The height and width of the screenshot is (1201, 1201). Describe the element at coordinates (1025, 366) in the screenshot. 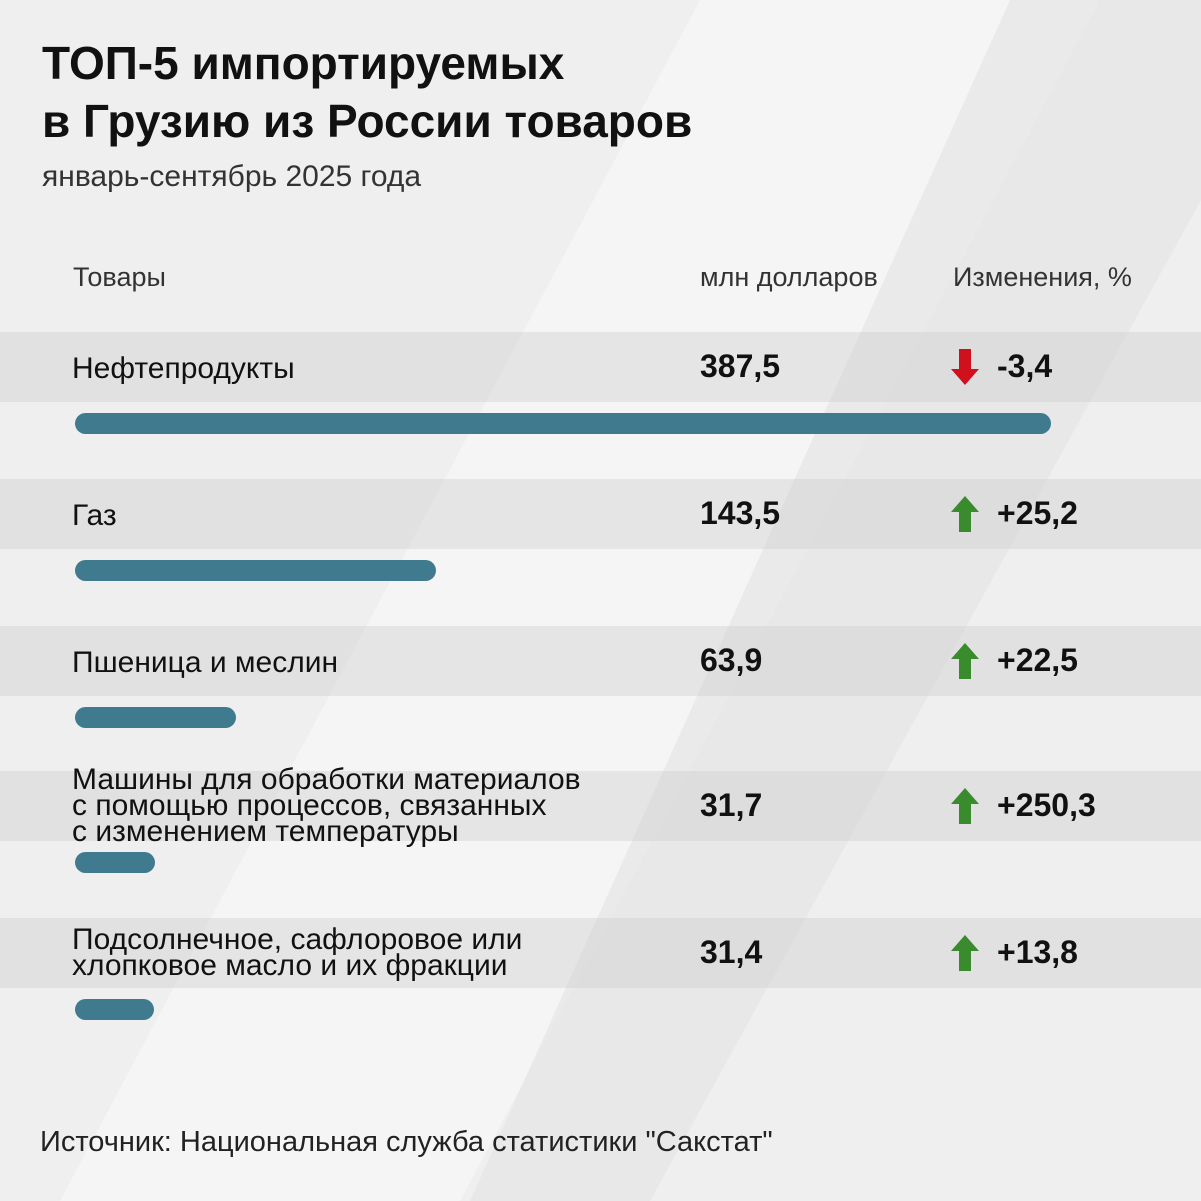

I see `change-label: -3,4` at that location.